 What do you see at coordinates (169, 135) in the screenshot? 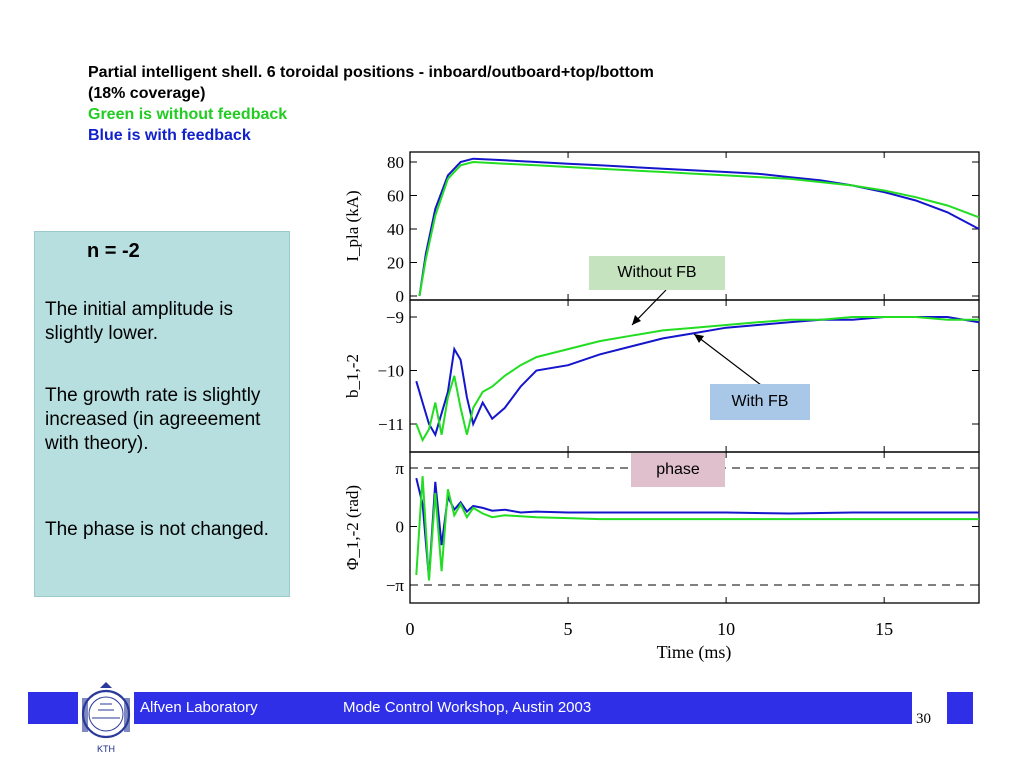
I see `title-line-4: Blue is with feedback` at bounding box center [169, 135].